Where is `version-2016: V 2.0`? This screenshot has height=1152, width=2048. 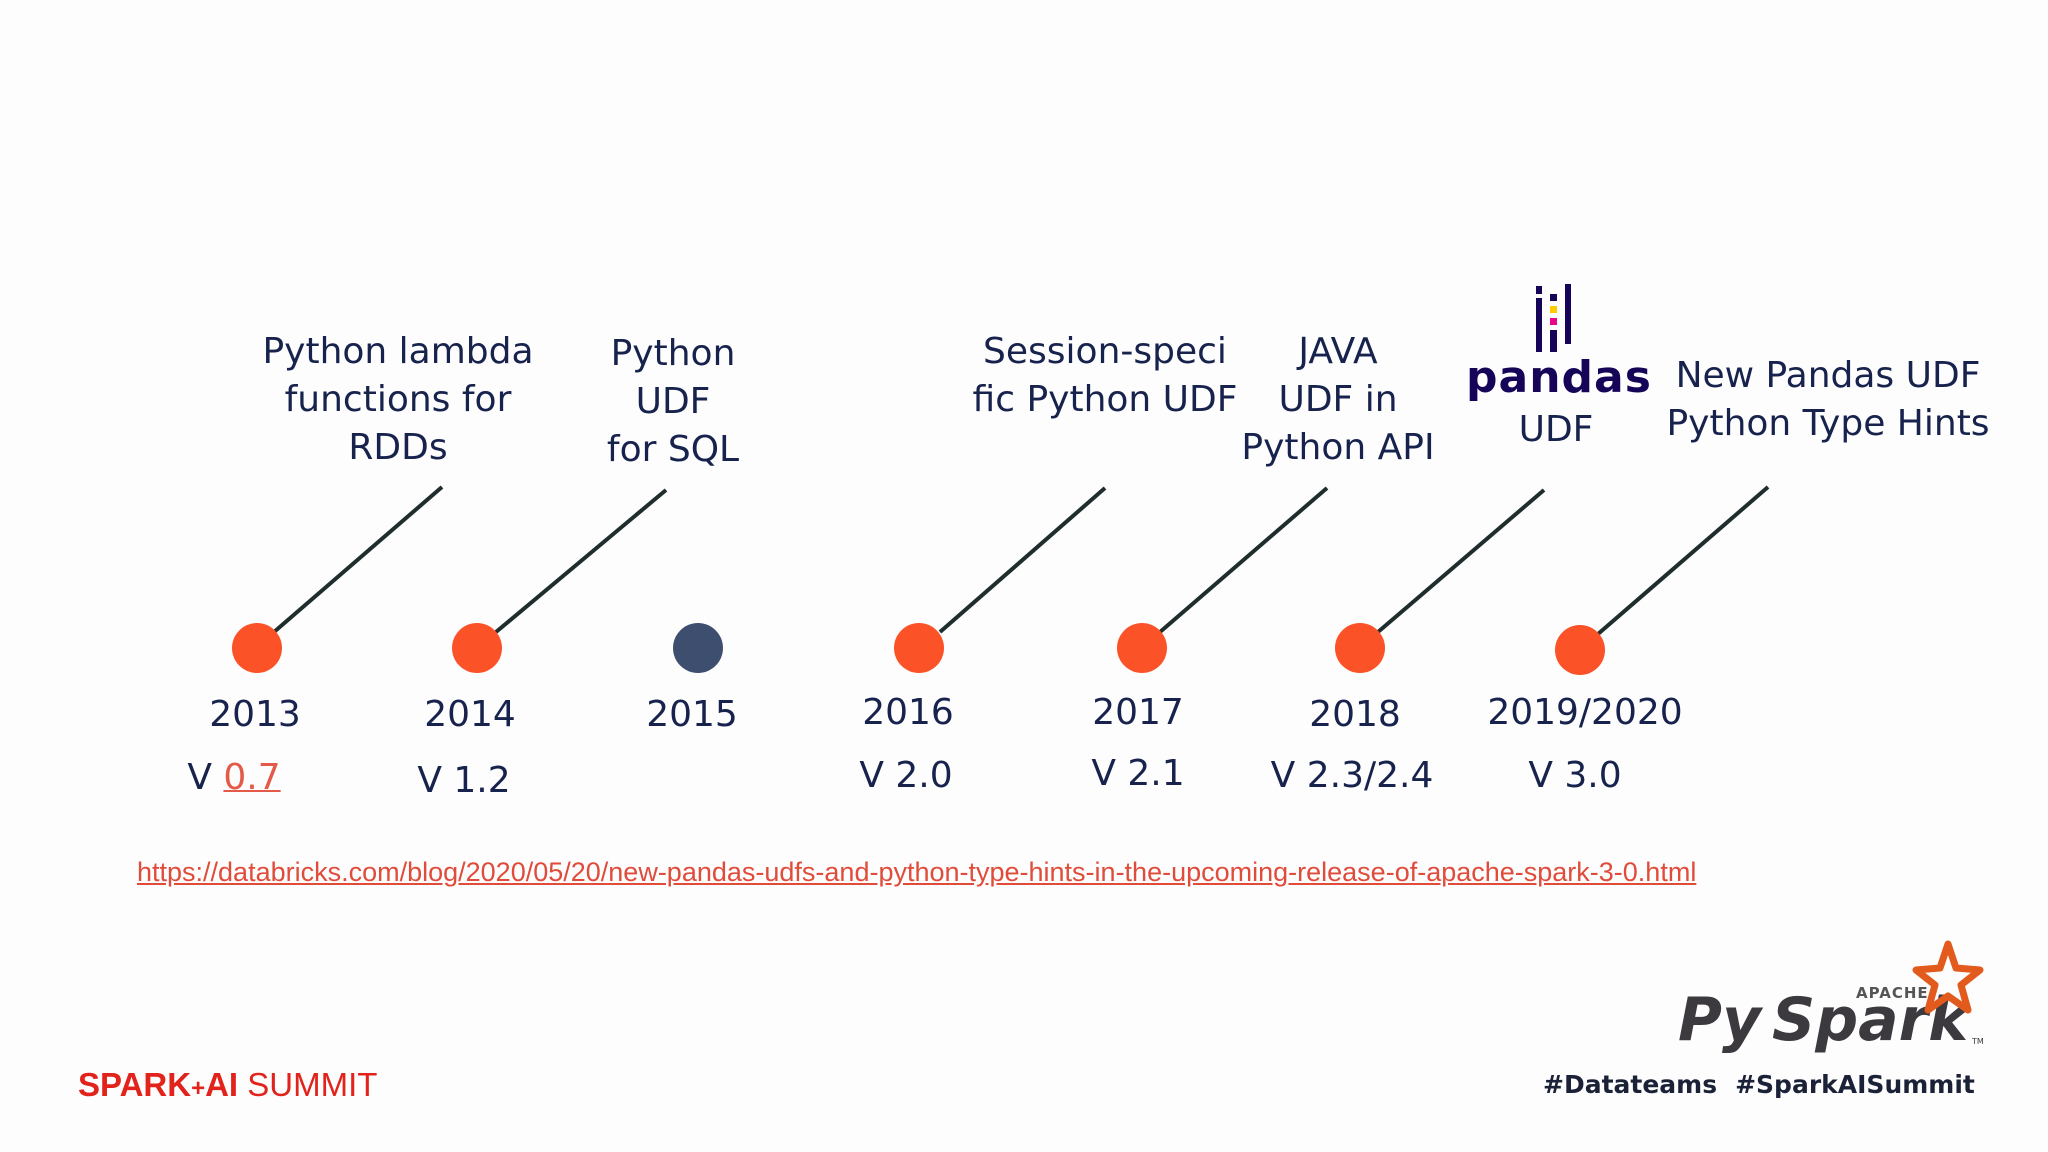 version-2016: V 2.0 is located at coordinates (906, 775).